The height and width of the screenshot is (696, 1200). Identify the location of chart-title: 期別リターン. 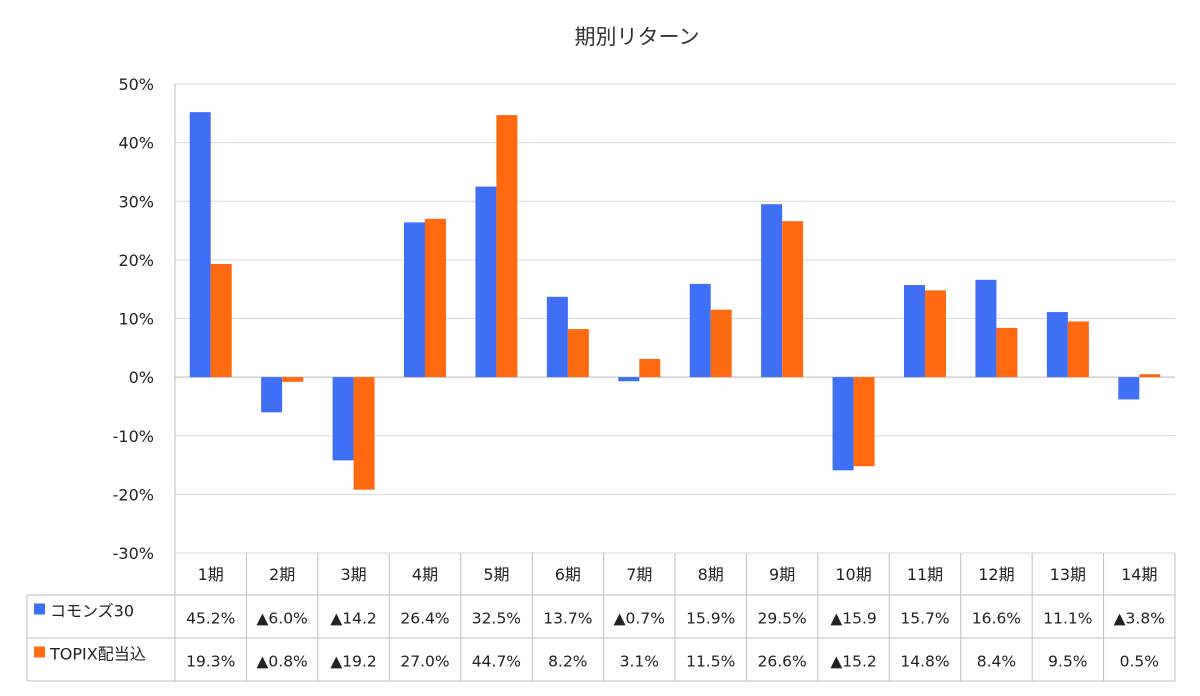
(637, 37).